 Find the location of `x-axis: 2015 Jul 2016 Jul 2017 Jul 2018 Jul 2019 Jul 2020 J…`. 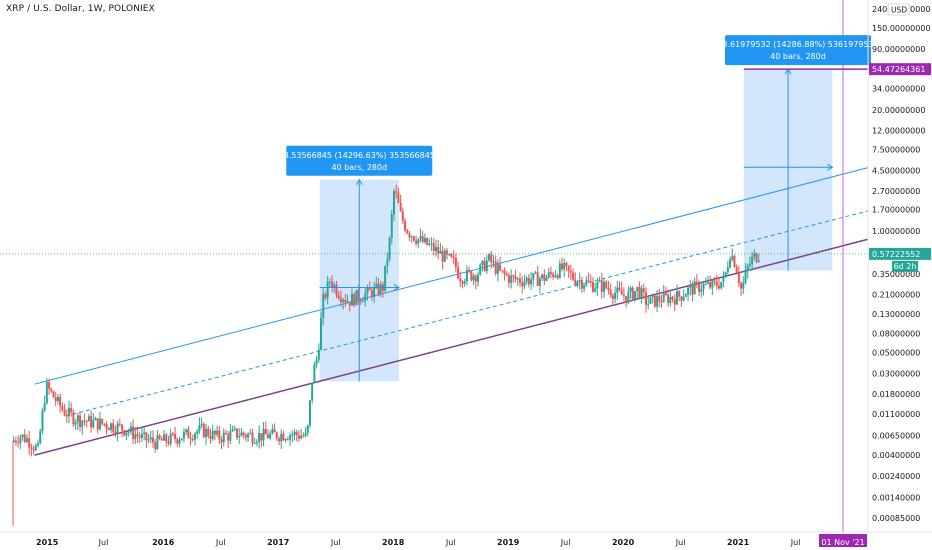

x-axis: 2015 Jul 2016 Jul 2017 Jul 2018 Jul 2019 Jul 2020 J… is located at coordinates (466, 539).